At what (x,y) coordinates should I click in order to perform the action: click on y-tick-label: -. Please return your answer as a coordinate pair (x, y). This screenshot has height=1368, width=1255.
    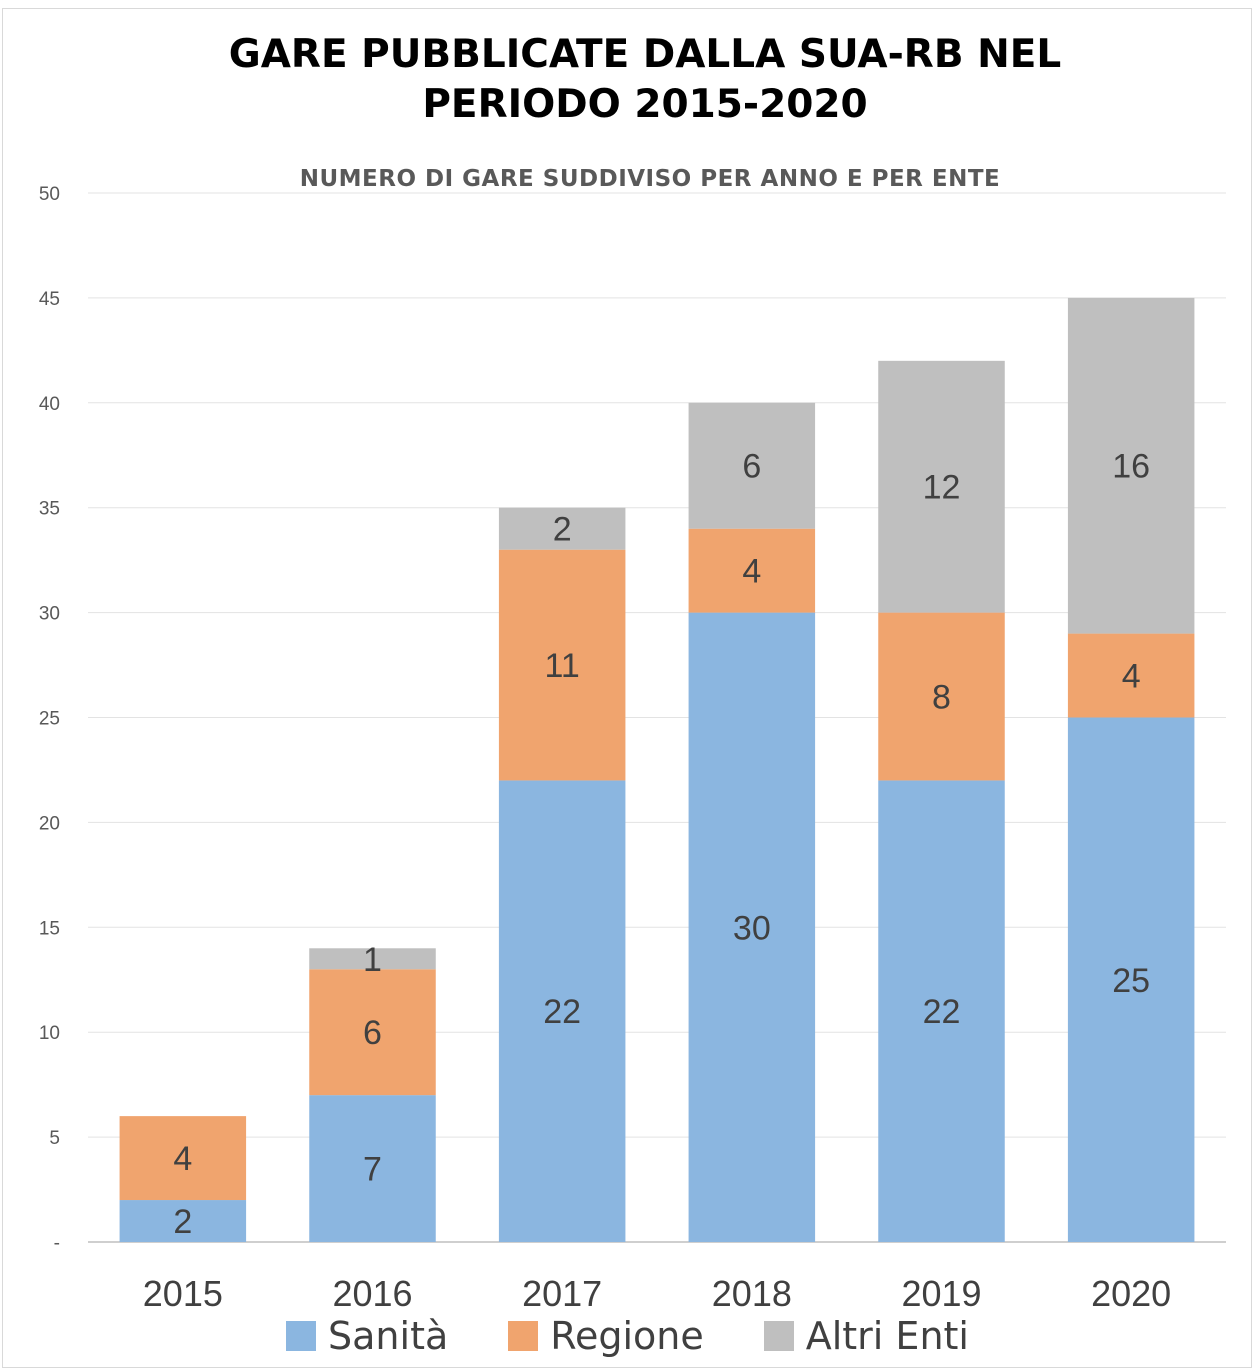
    Looking at the image, I should click on (57, 1243).